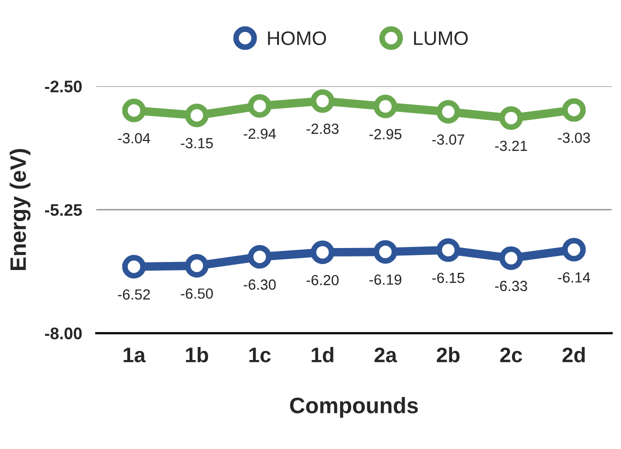 This screenshot has height=449, width=621. What do you see at coordinates (260, 355) in the screenshot?
I see `x-tick-label: 1c` at bounding box center [260, 355].